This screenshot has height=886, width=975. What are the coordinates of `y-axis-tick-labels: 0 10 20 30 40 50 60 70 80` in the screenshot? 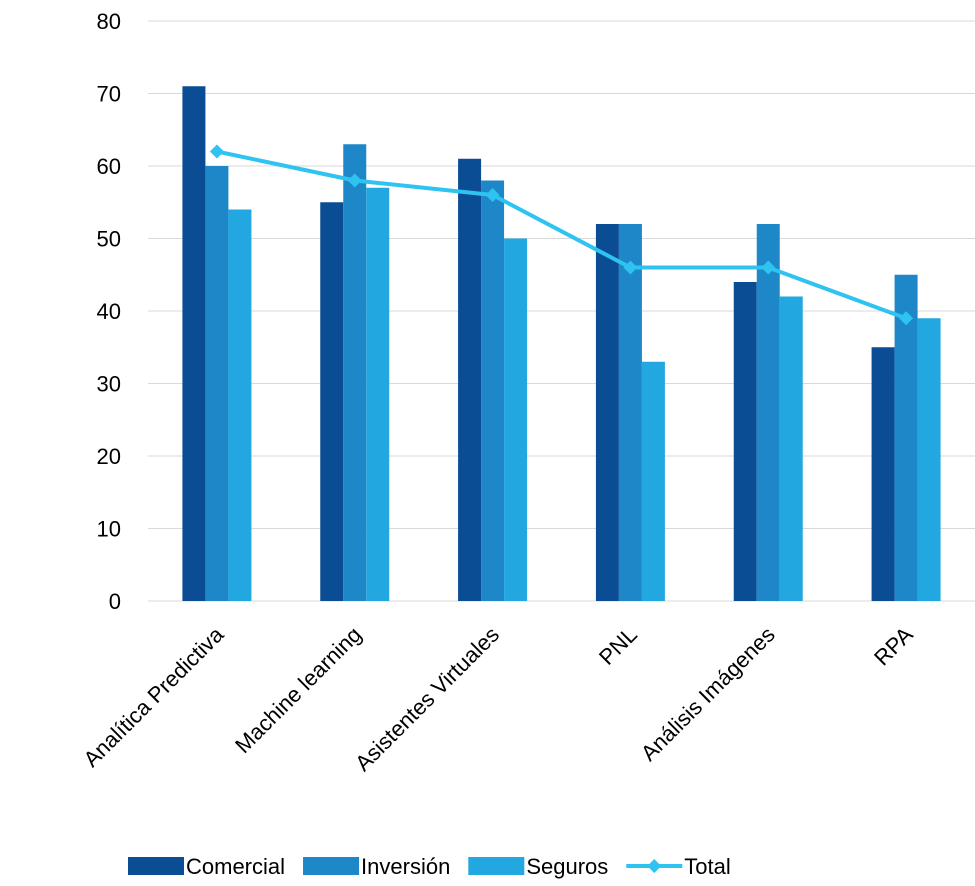 It's located at (109, 311).